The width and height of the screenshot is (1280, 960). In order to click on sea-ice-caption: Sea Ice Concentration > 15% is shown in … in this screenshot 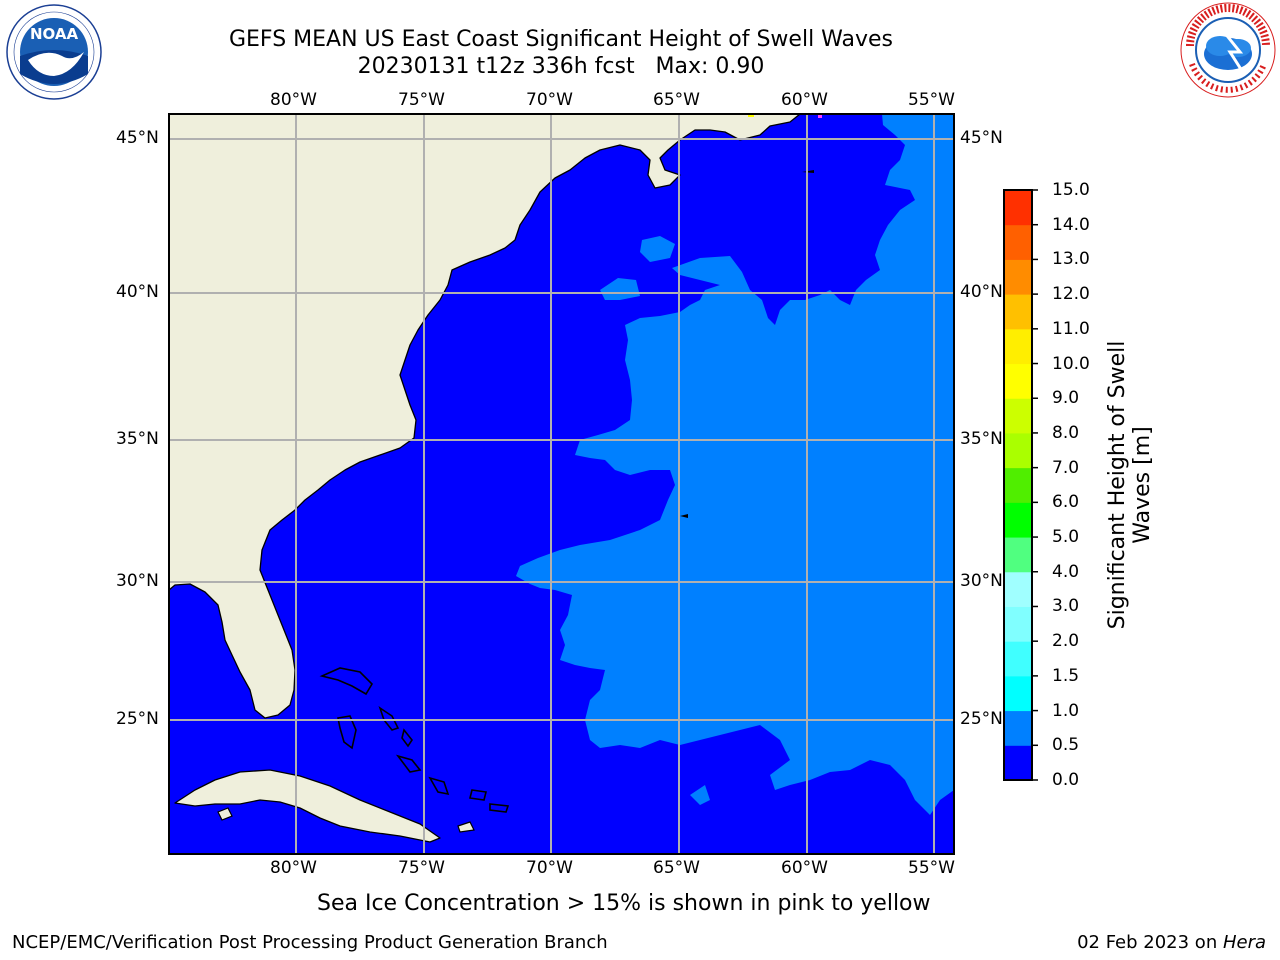, I will do `click(624, 903)`.